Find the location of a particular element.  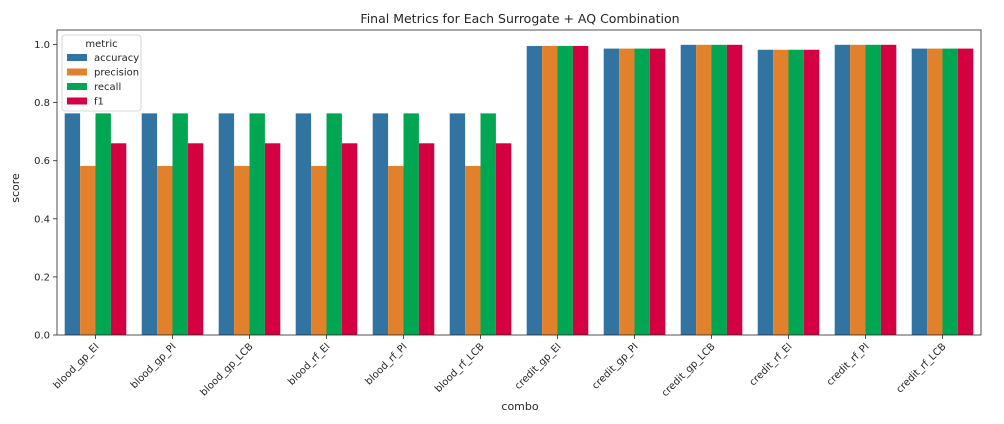

y-tick-label: 0.2 is located at coordinates (42, 277).